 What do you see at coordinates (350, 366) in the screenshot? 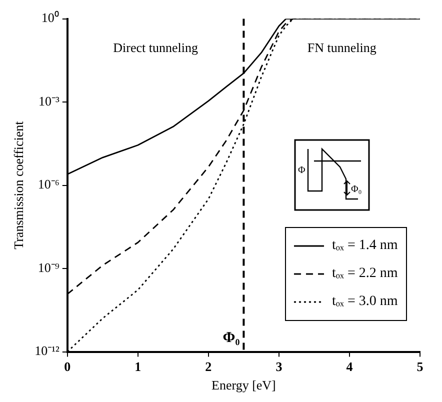
I see `x-tick-label: 4` at bounding box center [350, 366].